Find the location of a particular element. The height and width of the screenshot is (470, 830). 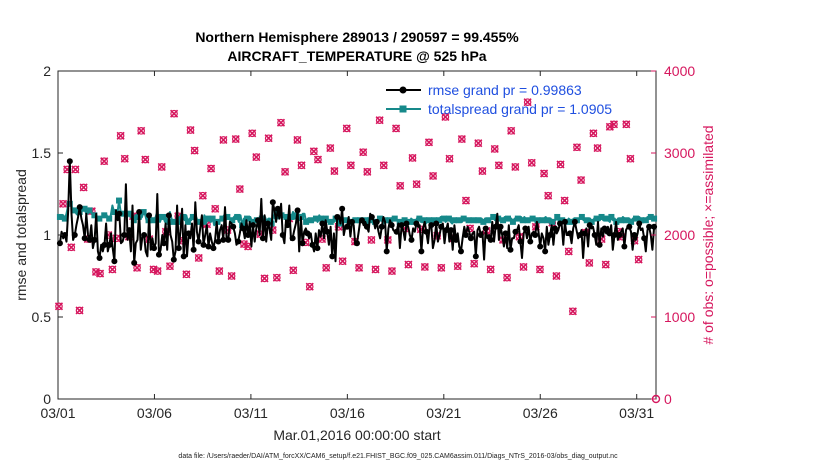

y-tick-label-left: 0.5 is located at coordinates (42, 317).